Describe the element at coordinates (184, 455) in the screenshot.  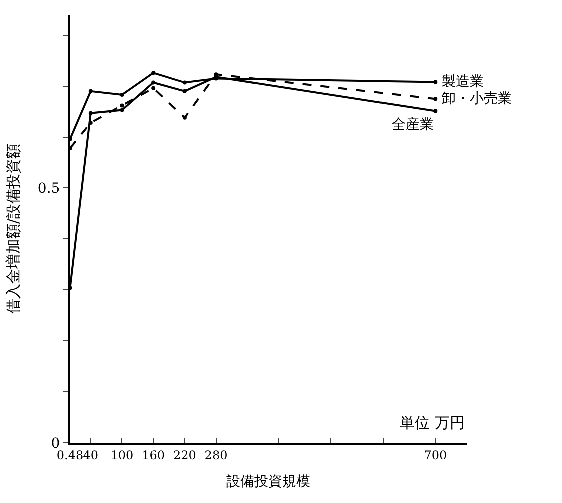
I see `x-tick-label: 220` at that location.